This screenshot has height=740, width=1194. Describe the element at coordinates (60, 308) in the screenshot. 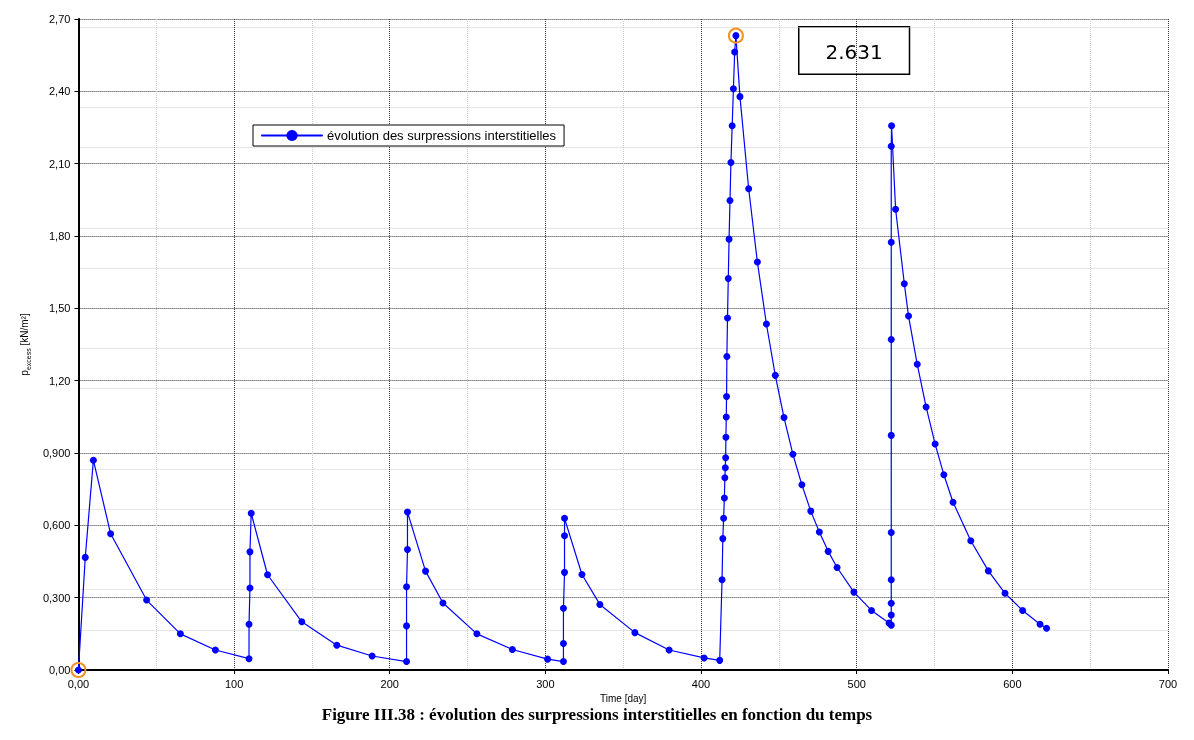

I see `y-tick-label: 1,50` at that location.